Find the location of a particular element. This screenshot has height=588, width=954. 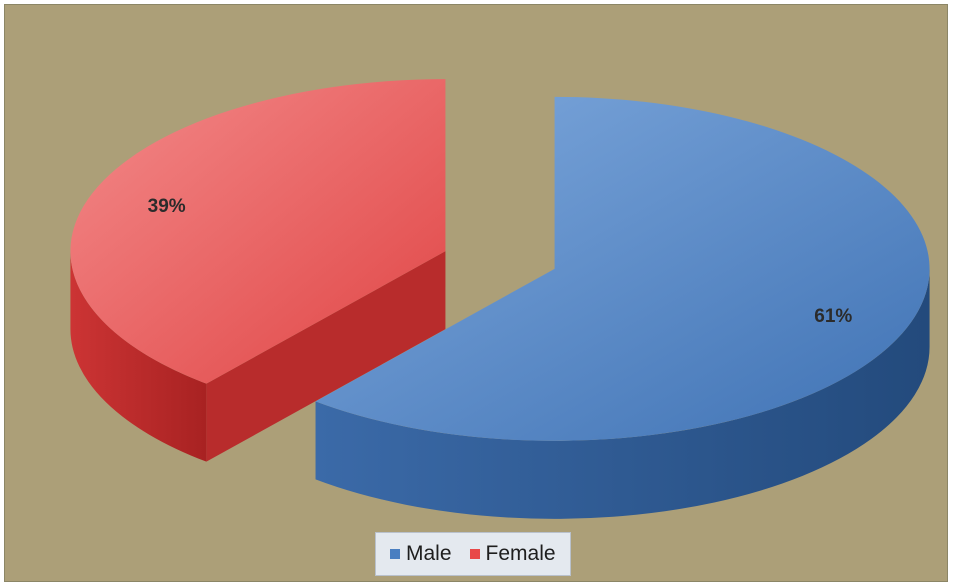

data-label-female: 39% is located at coordinates (167, 206).